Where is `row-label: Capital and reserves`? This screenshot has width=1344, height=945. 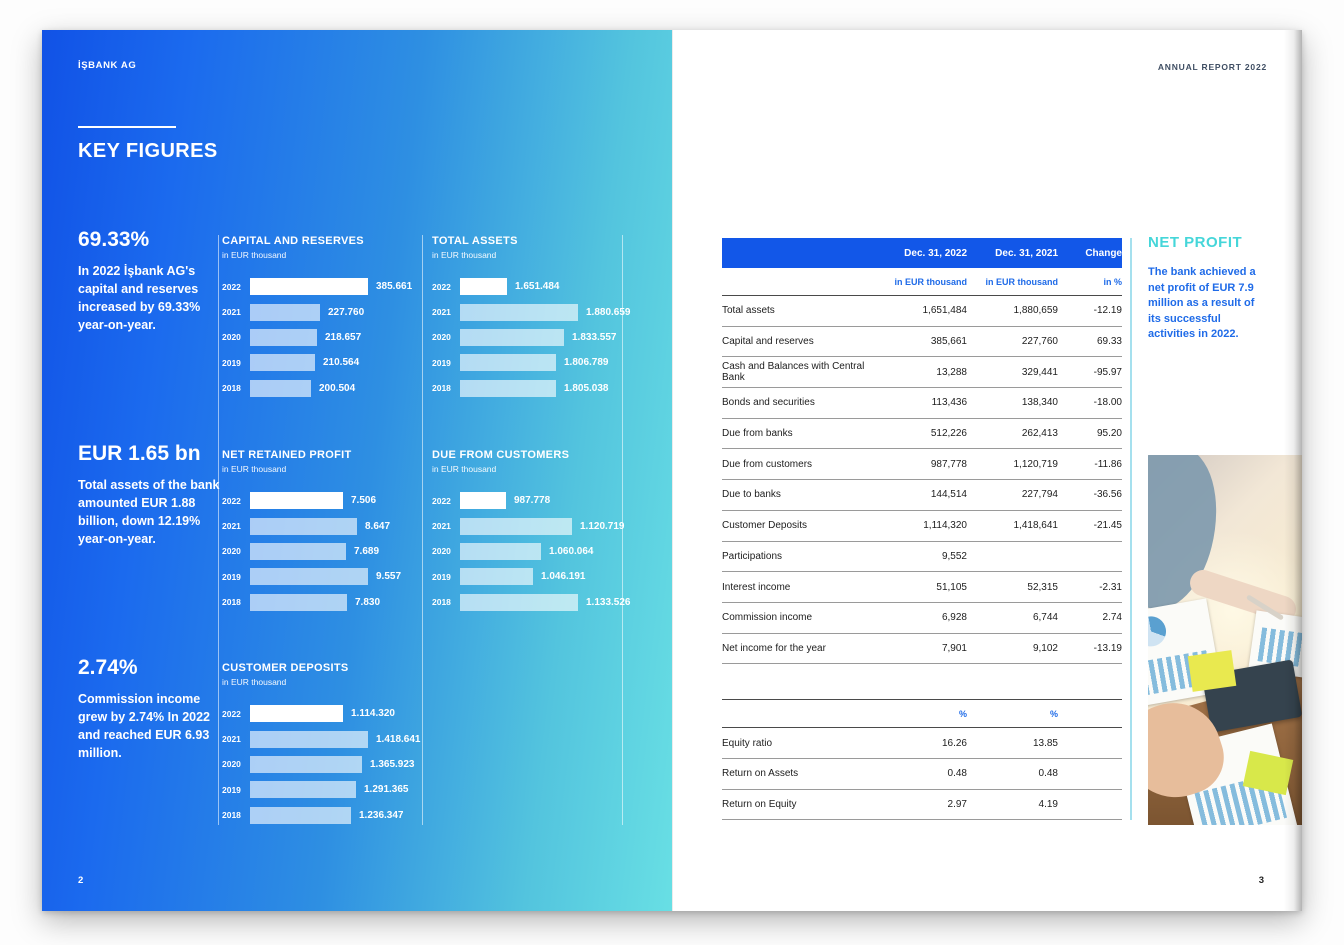 row-label: Capital and reserves is located at coordinates (768, 342).